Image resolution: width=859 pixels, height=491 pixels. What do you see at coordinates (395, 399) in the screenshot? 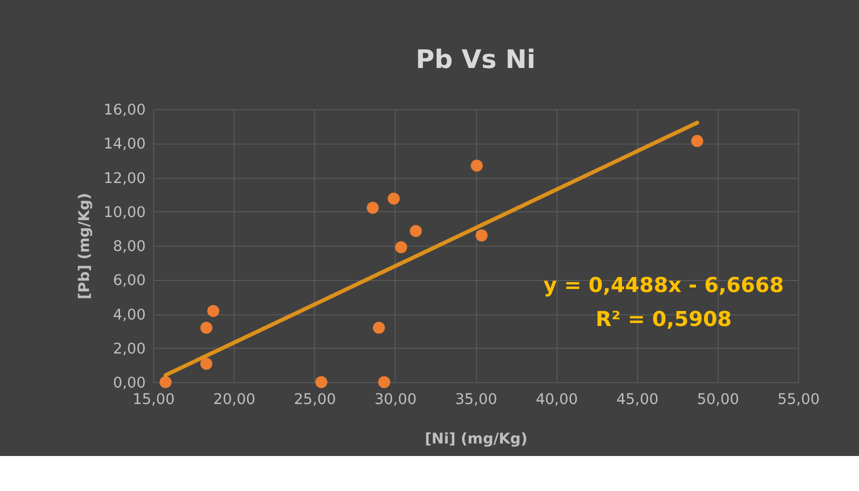
I see `x-tick-label: 30,00` at bounding box center [395, 399].